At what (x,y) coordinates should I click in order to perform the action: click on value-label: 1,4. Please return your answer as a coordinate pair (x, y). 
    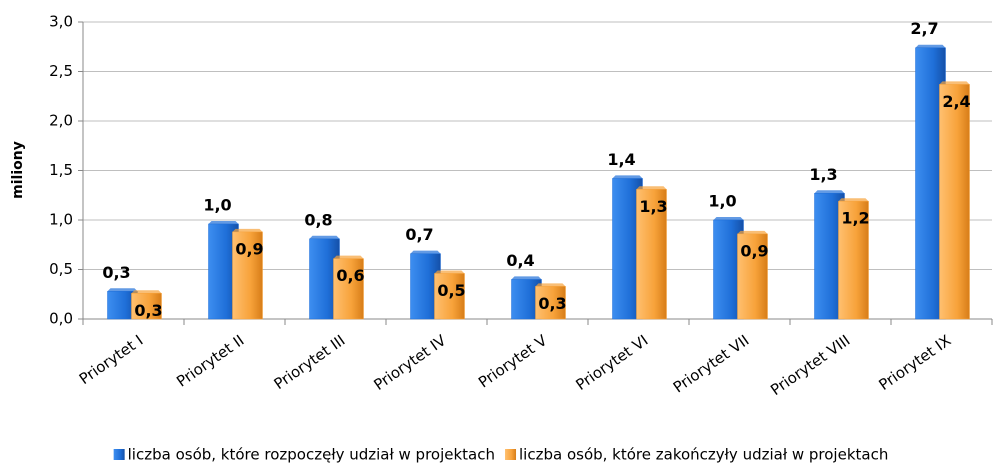
    Looking at the image, I should click on (621, 159).